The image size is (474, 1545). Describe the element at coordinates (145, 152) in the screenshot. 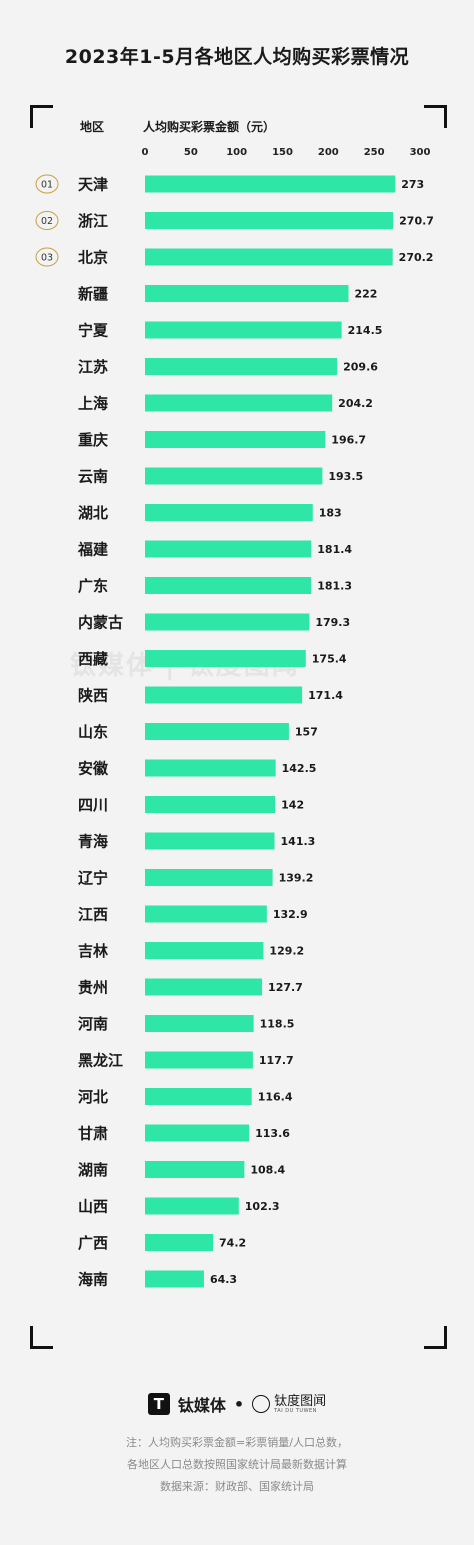

I see `x-tick-label: 0` at that location.